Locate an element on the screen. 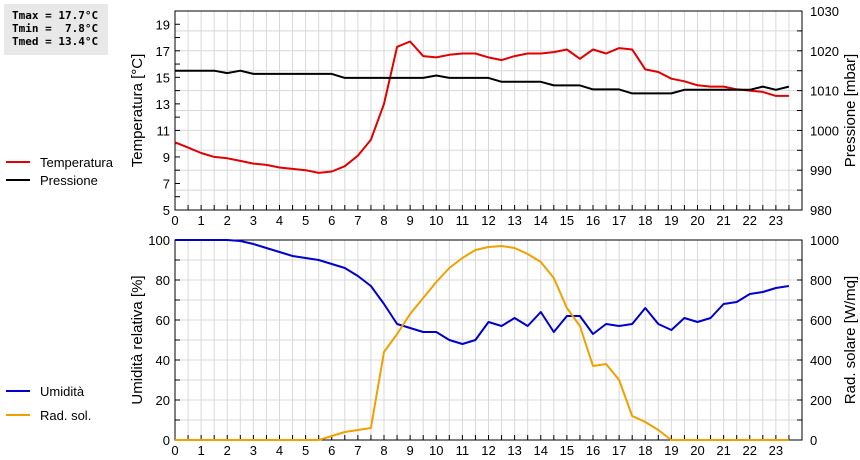 The image size is (860, 460). pressione-swatch-icon is located at coordinates (18, 180).